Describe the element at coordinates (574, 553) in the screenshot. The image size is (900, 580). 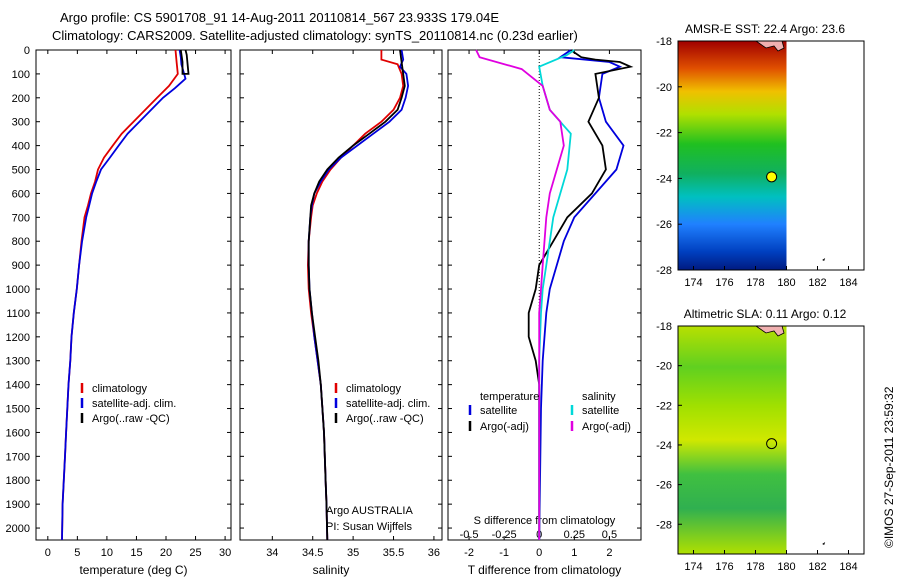
I see `x-tick-label: 1` at that location.